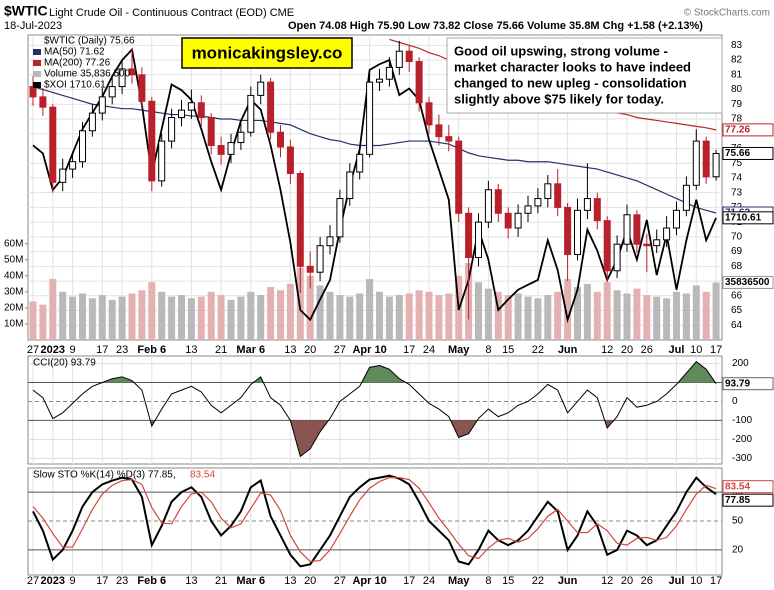 The height and width of the screenshot is (590, 774). Describe the element at coordinates (737, 237) in the screenshot. I see `y-tick-label: 70` at that location.